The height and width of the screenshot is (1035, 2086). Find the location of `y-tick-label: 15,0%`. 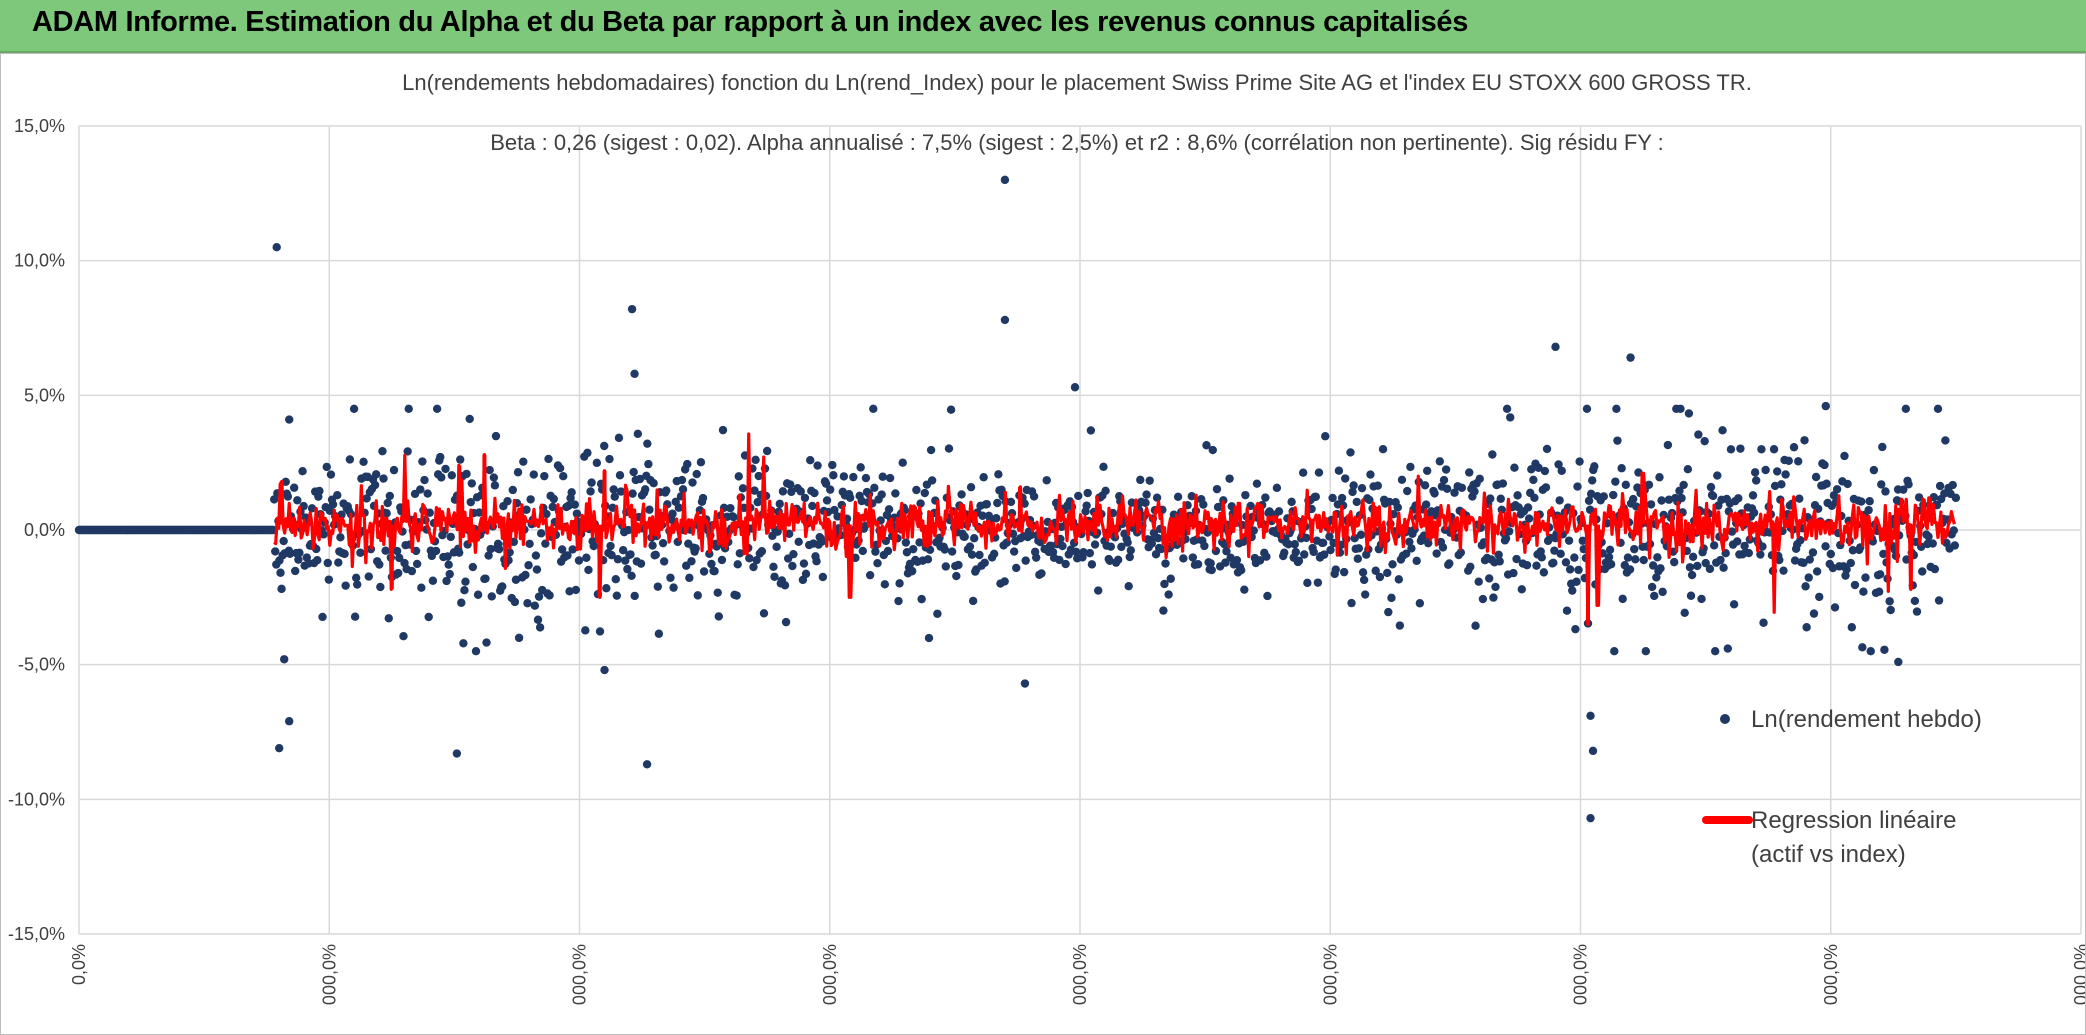

y-tick-label: 15,0% is located at coordinates (39, 126).